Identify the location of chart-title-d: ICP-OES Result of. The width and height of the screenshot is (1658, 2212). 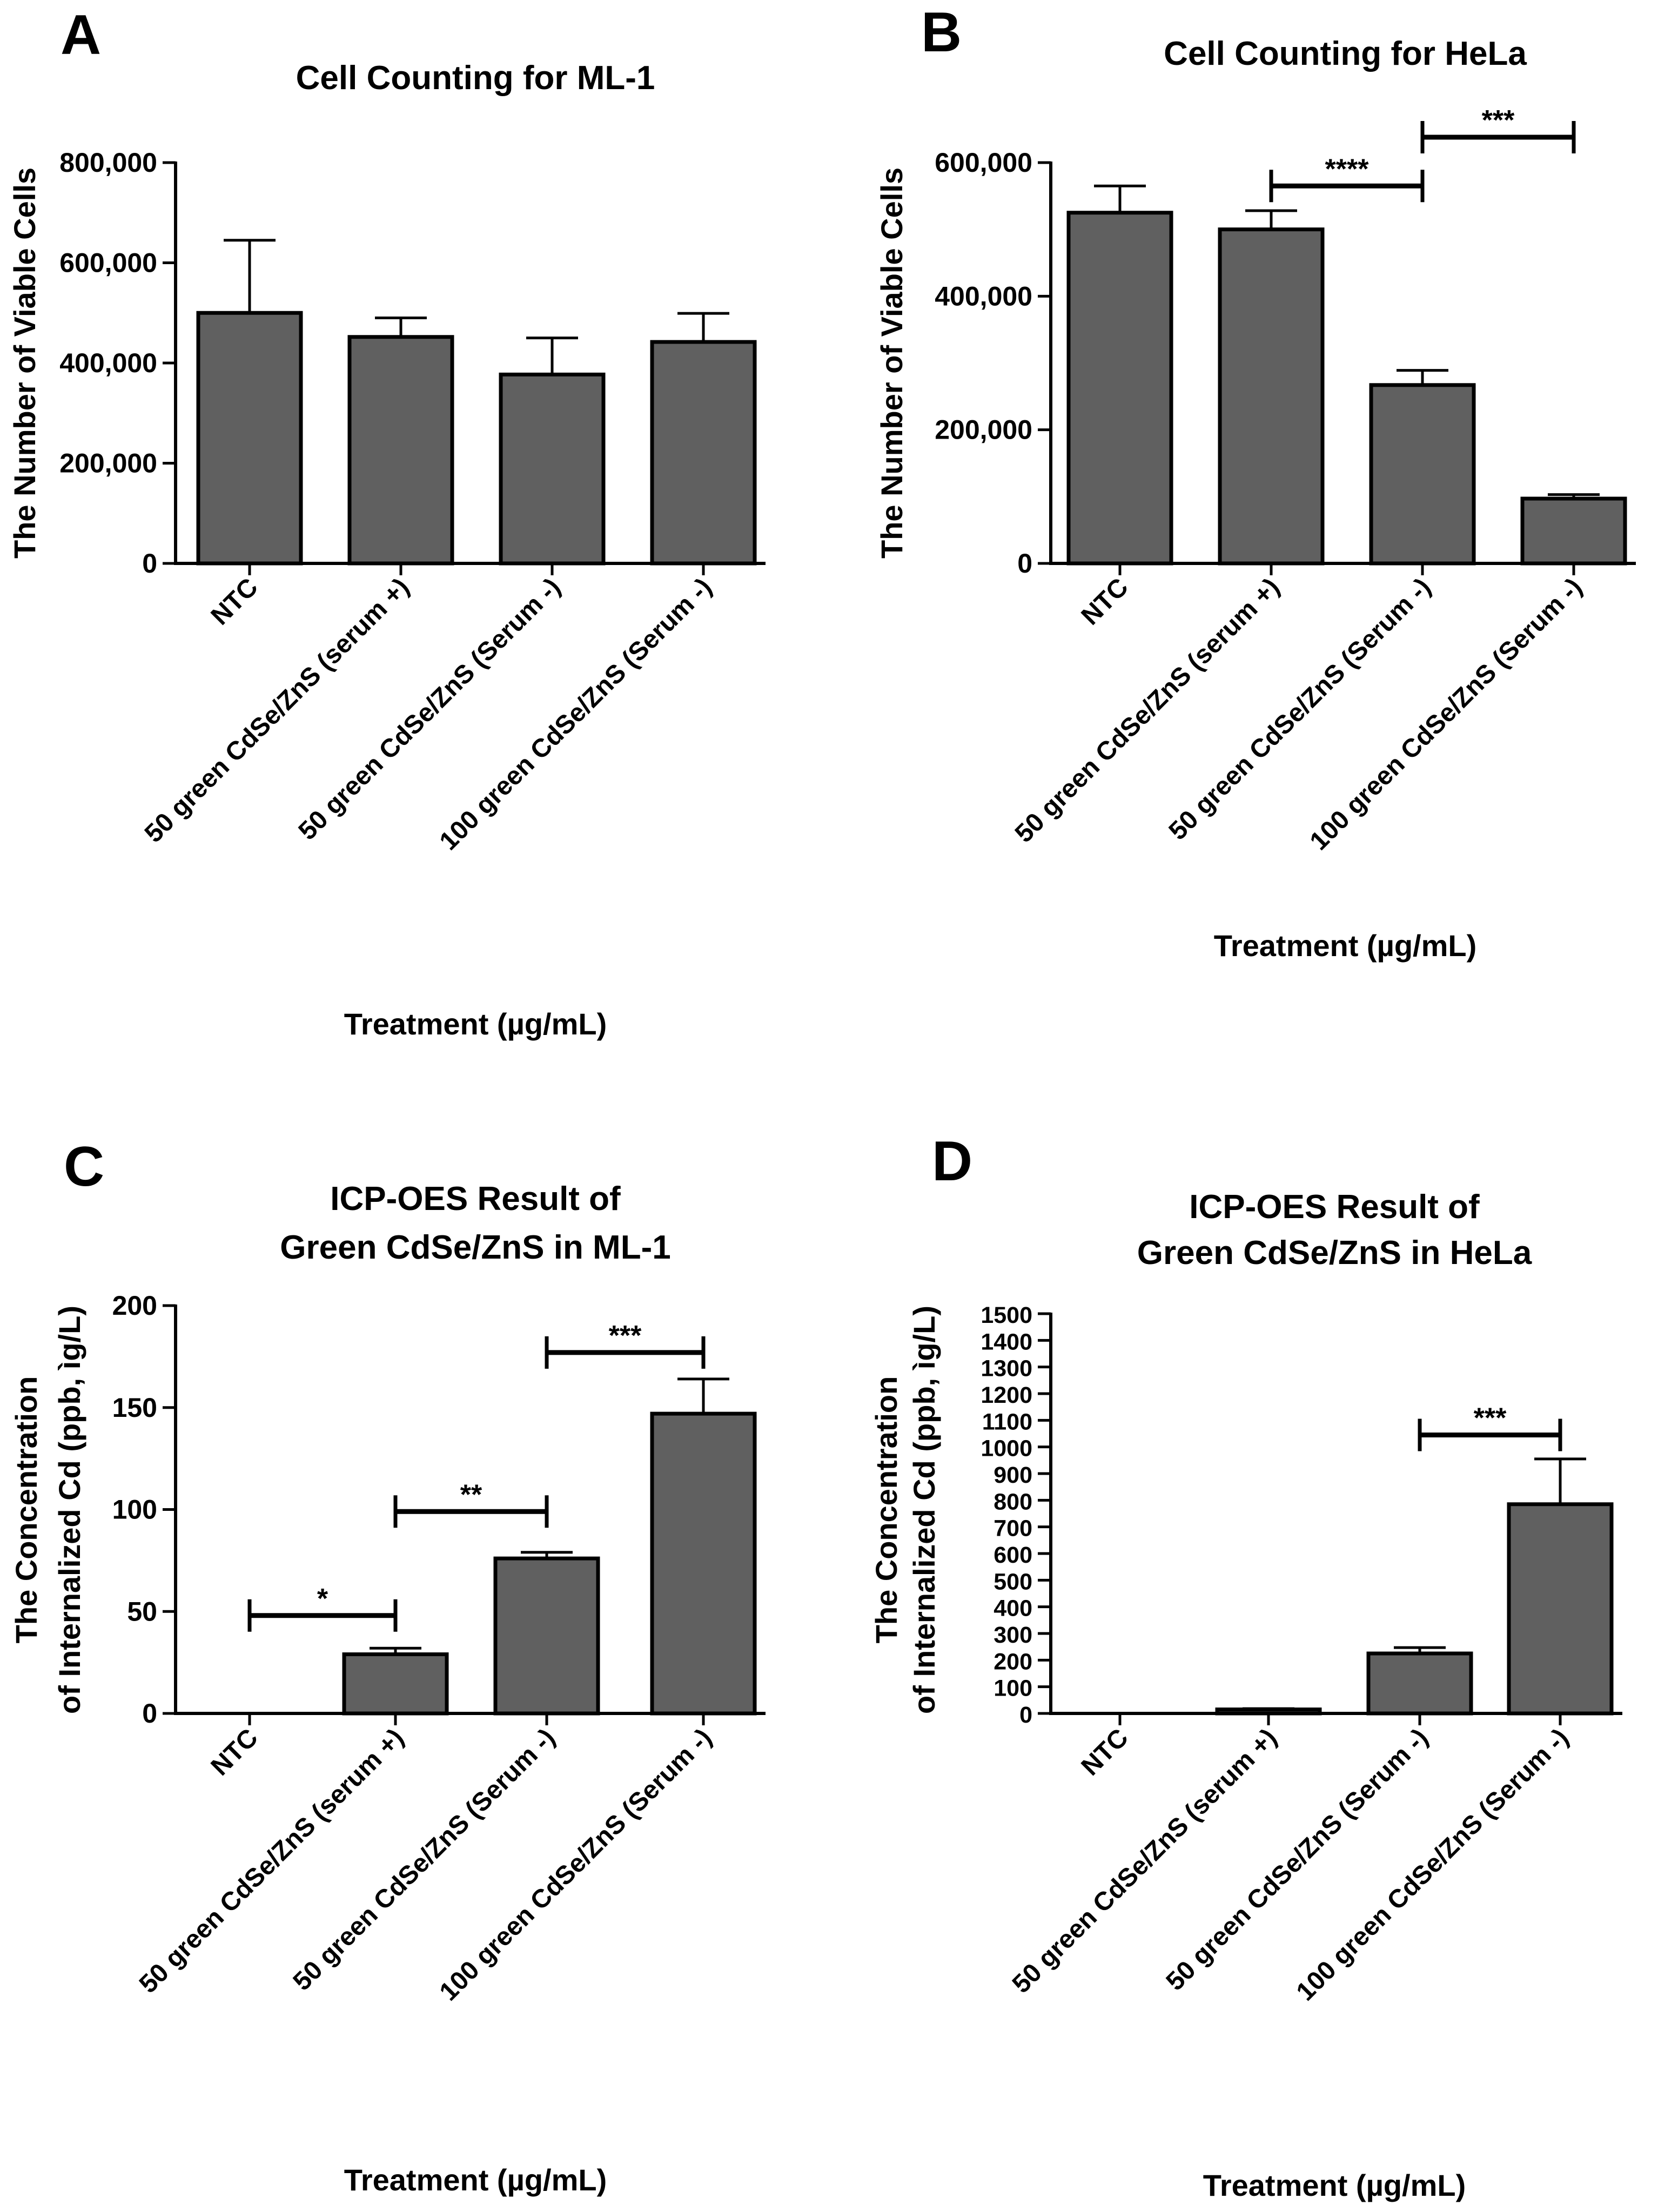
(1334, 1207).